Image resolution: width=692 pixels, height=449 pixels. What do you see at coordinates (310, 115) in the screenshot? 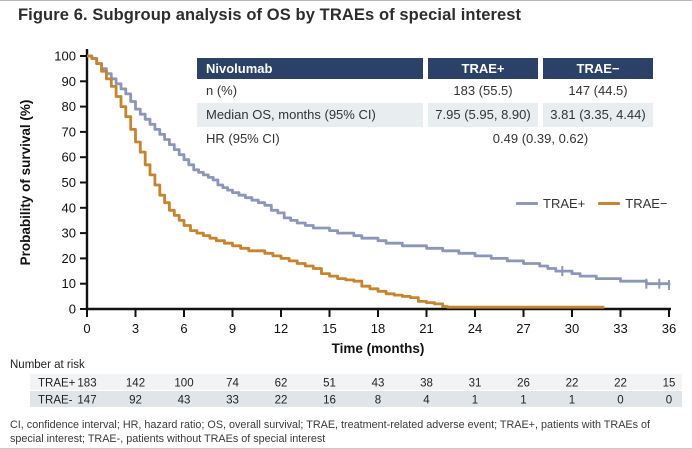
I see `summary-row-median-label: Median OS, months (95% CI)` at bounding box center [310, 115].